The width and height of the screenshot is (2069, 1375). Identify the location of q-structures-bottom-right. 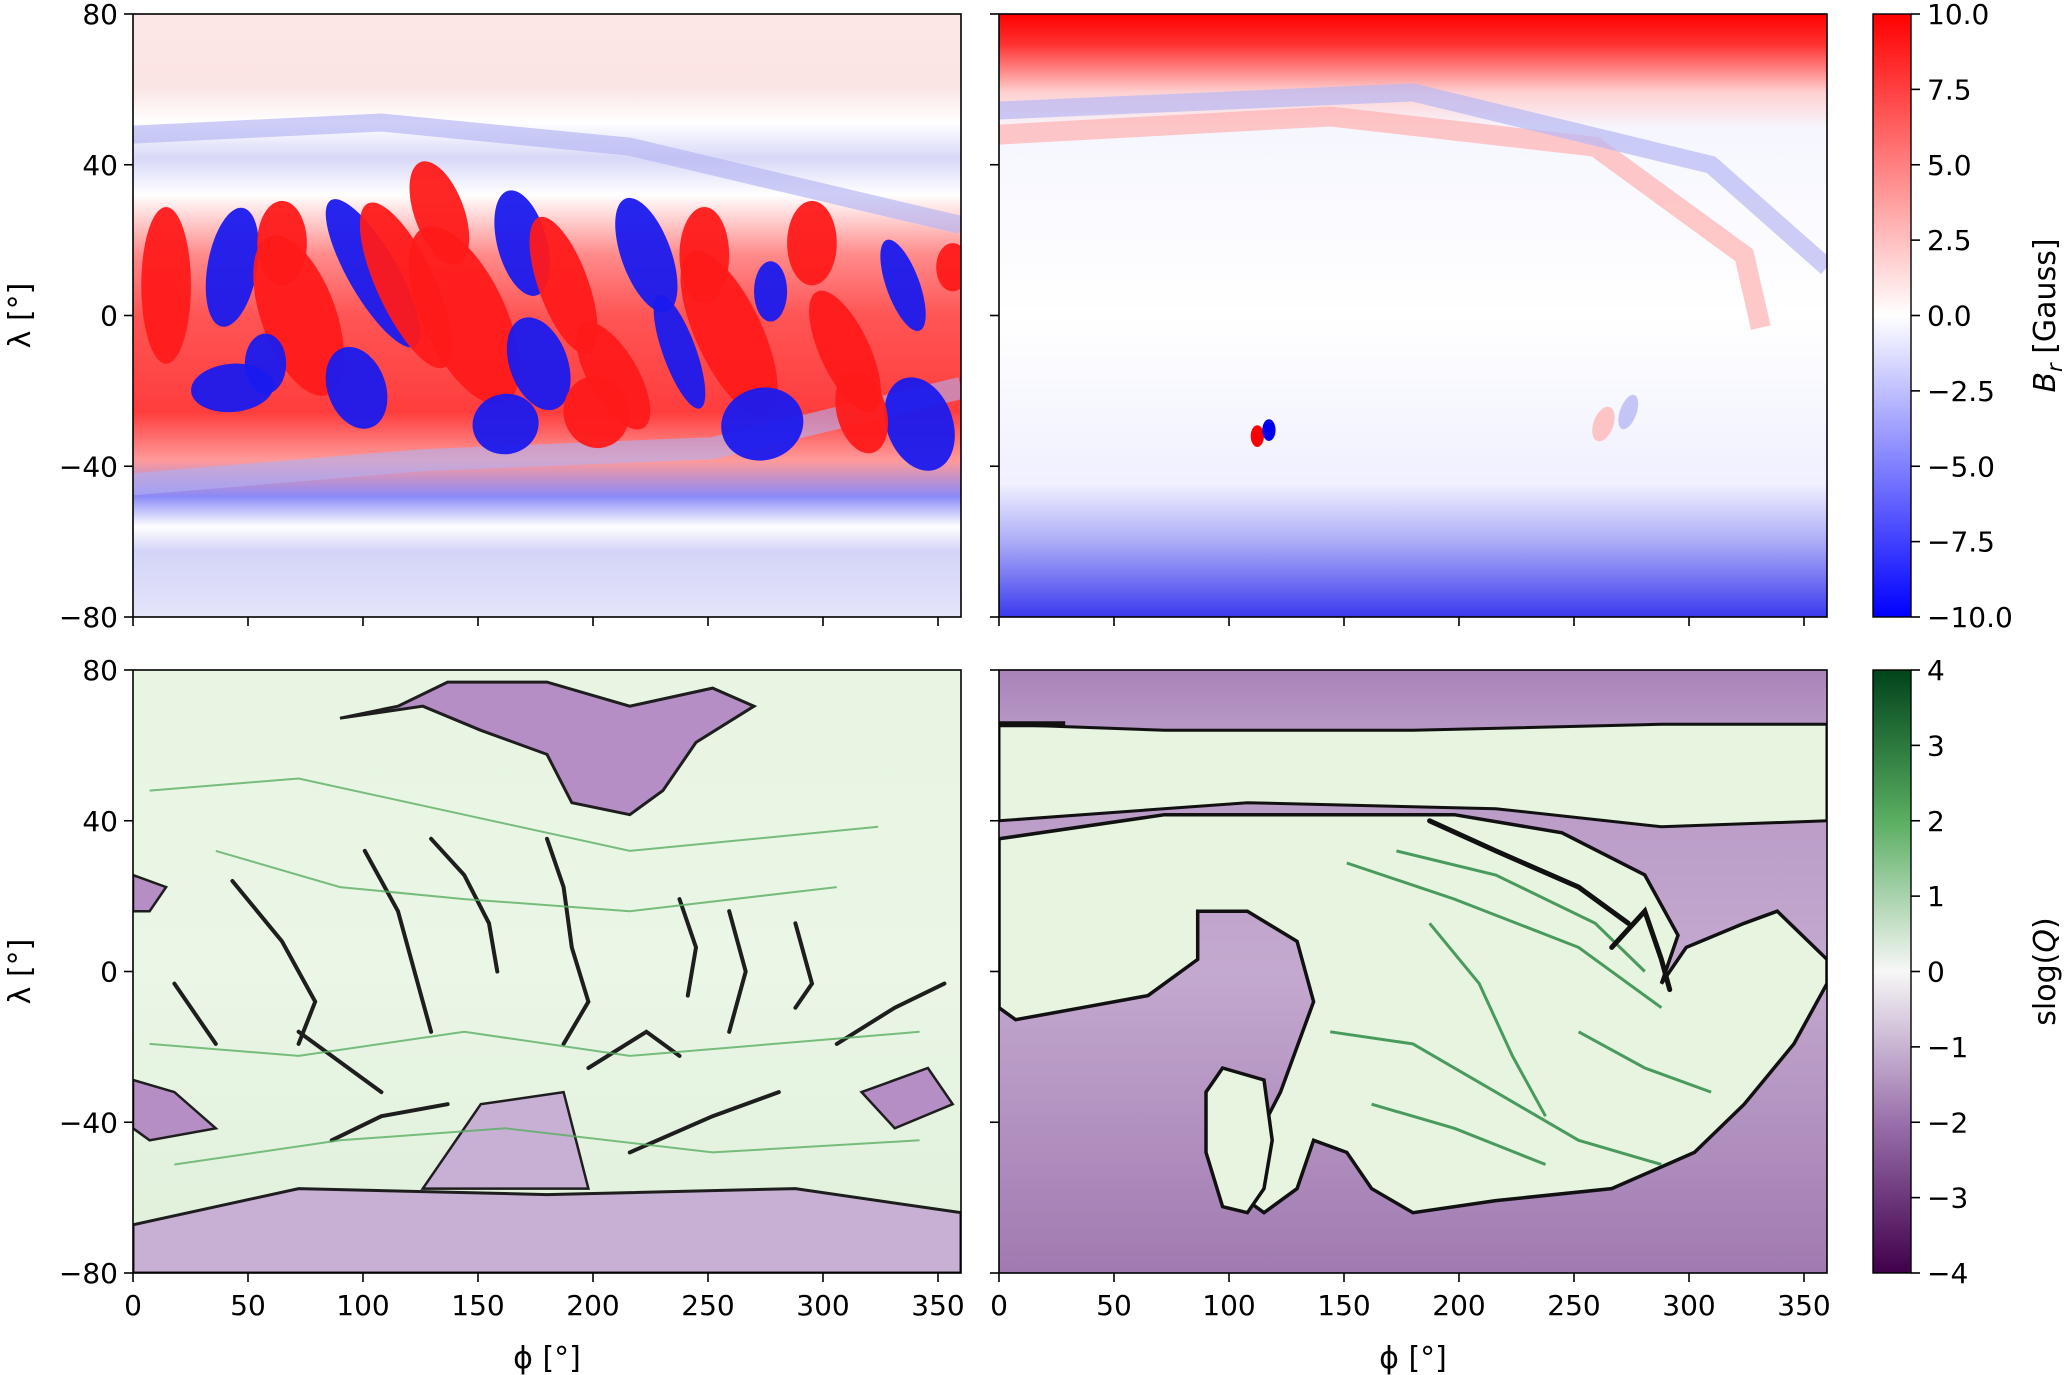
(1413, 968).